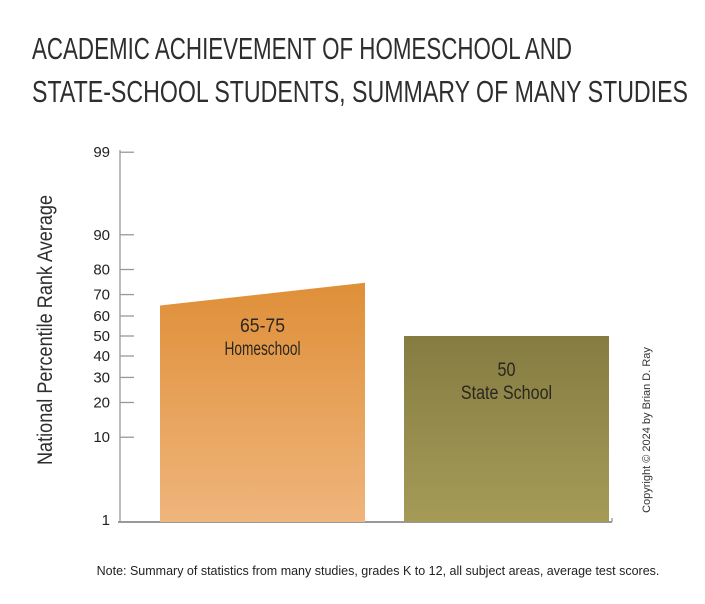 The image size is (705, 604). Describe the element at coordinates (101, 270) in the screenshot. I see `y-tick-label: 80` at that location.